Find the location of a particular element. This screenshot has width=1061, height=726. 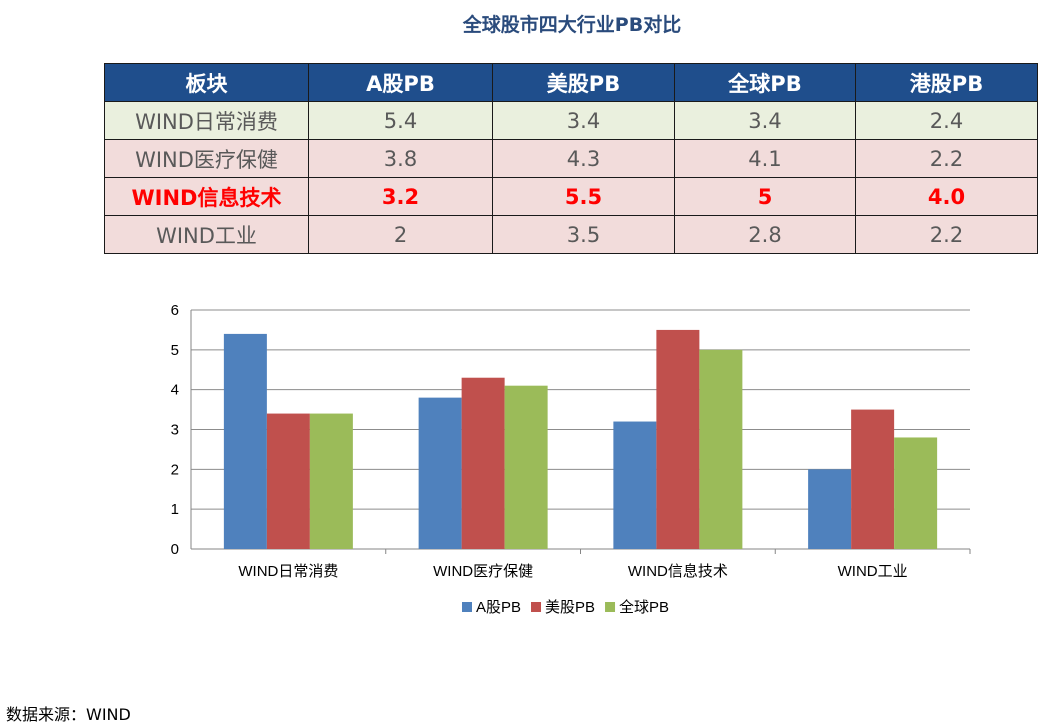

table-cell: 2.4 is located at coordinates (946, 120).